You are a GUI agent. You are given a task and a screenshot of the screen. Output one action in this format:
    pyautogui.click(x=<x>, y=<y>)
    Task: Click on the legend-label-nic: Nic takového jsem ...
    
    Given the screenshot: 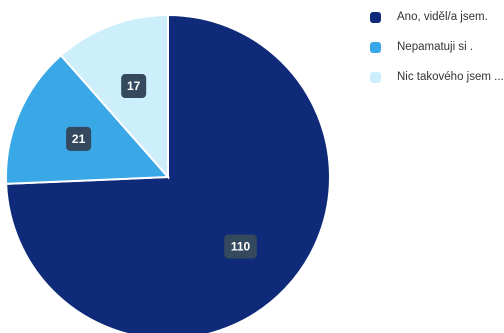 What is the action you would take?
    pyautogui.click(x=450, y=77)
    